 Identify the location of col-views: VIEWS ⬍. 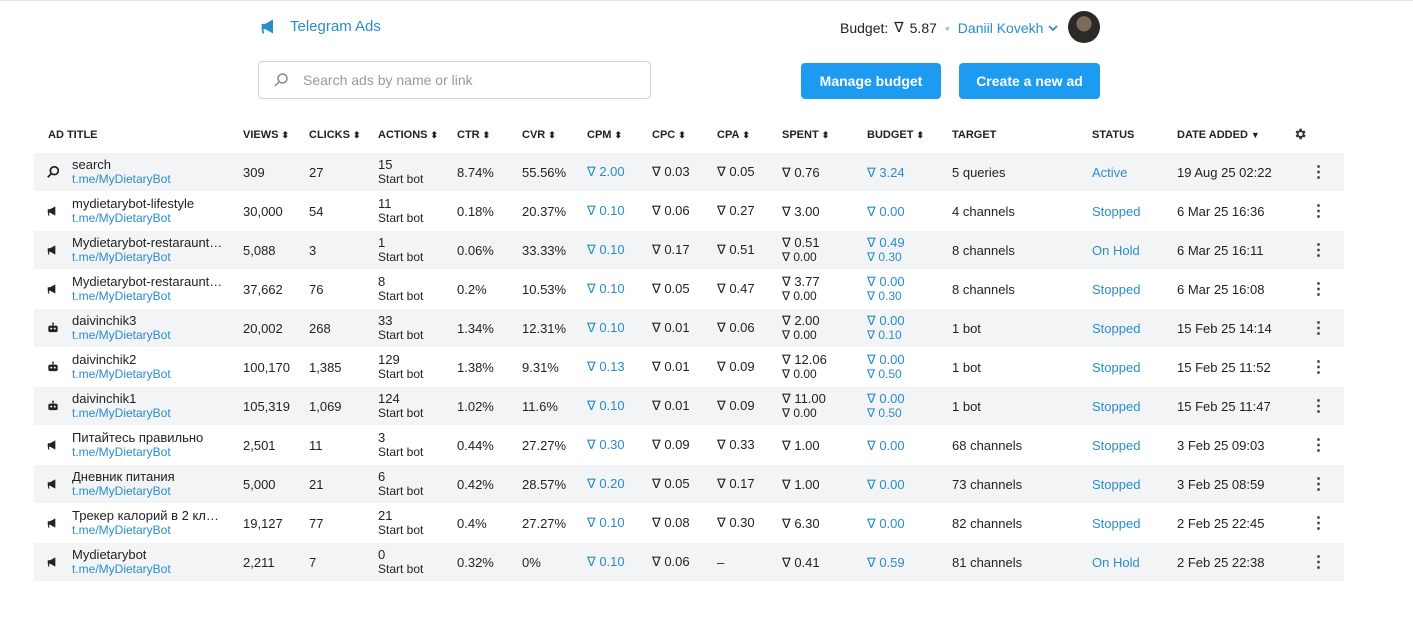
(266, 135).